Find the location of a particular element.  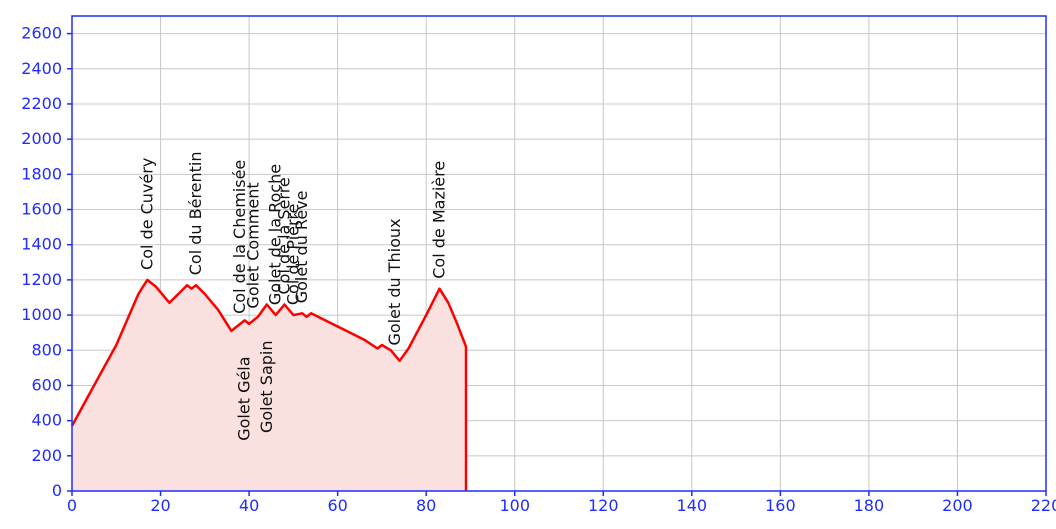

y-tick-label: 400 is located at coordinates (46, 420).